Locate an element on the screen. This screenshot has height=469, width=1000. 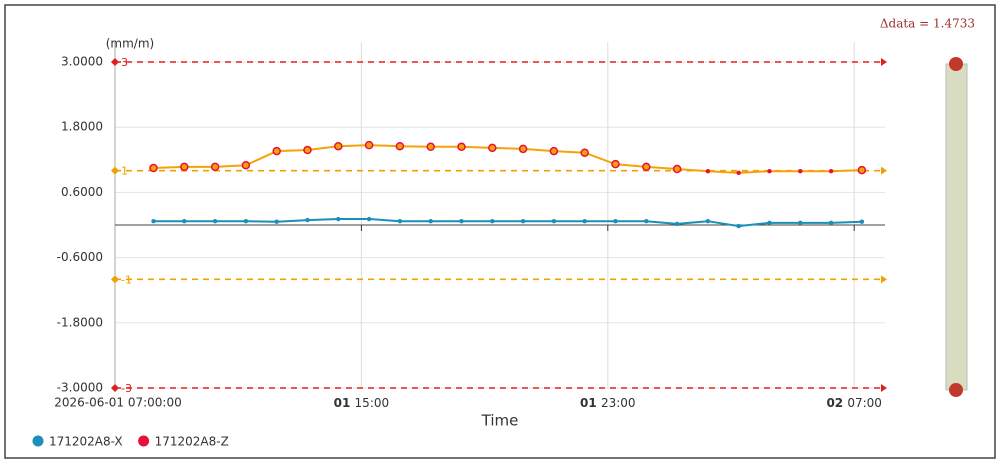
y-tick-label: 0.6000 is located at coordinates (82, 192).